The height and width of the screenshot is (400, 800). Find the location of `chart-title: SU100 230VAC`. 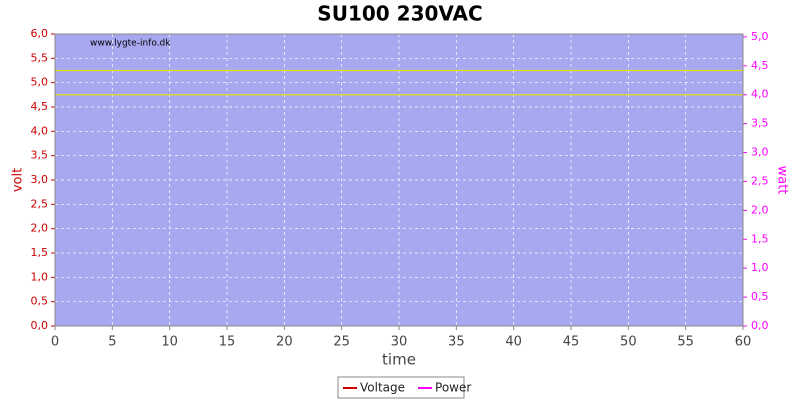

chart-title: SU100 230VAC is located at coordinates (399, 14).